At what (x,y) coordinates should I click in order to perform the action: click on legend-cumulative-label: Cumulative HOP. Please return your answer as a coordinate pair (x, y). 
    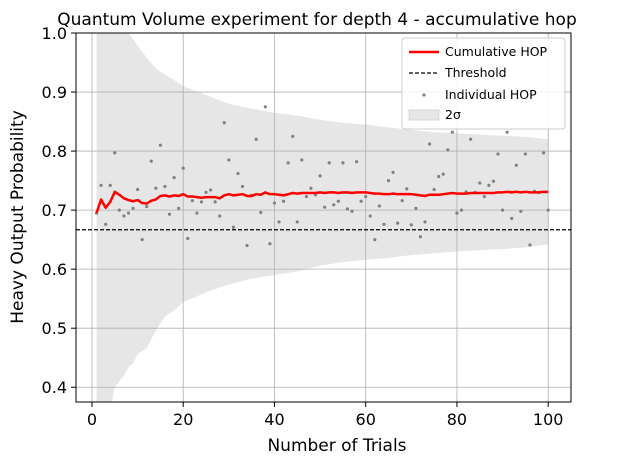
    Looking at the image, I should click on (496, 51).